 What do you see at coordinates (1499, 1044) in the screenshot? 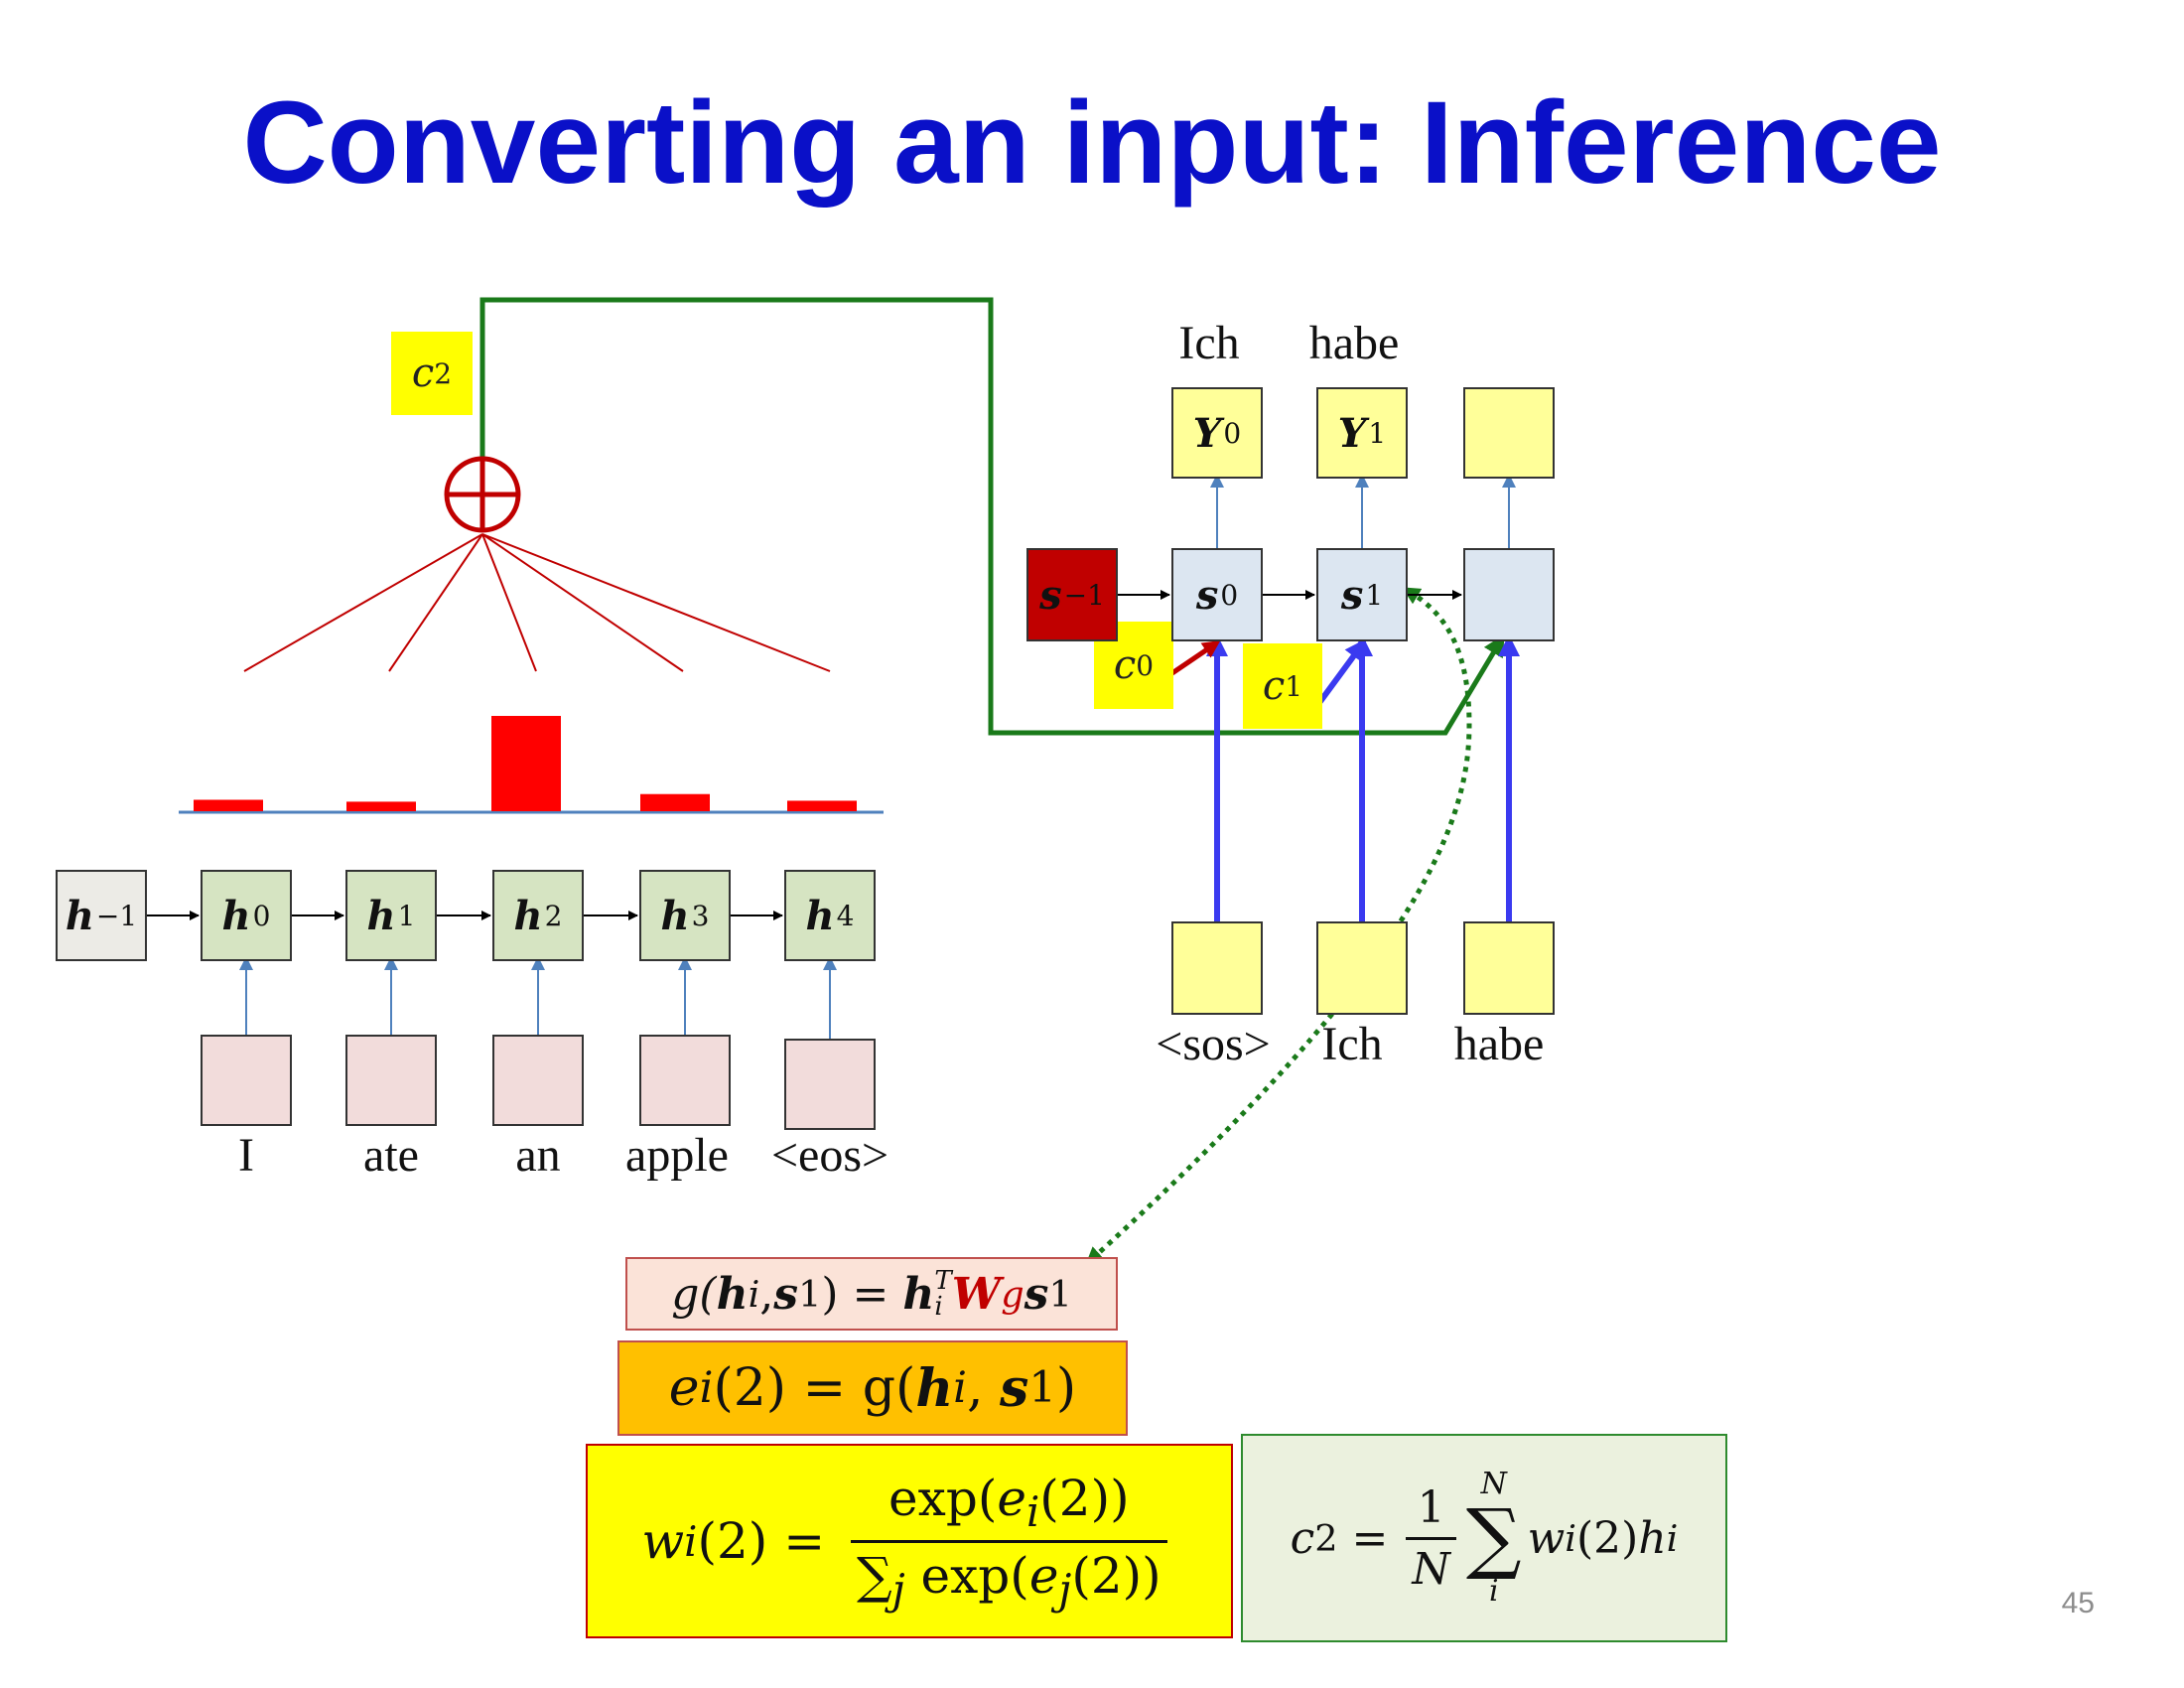
I see `decoder-input-word-2: habe` at bounding box center [1499, 1044].